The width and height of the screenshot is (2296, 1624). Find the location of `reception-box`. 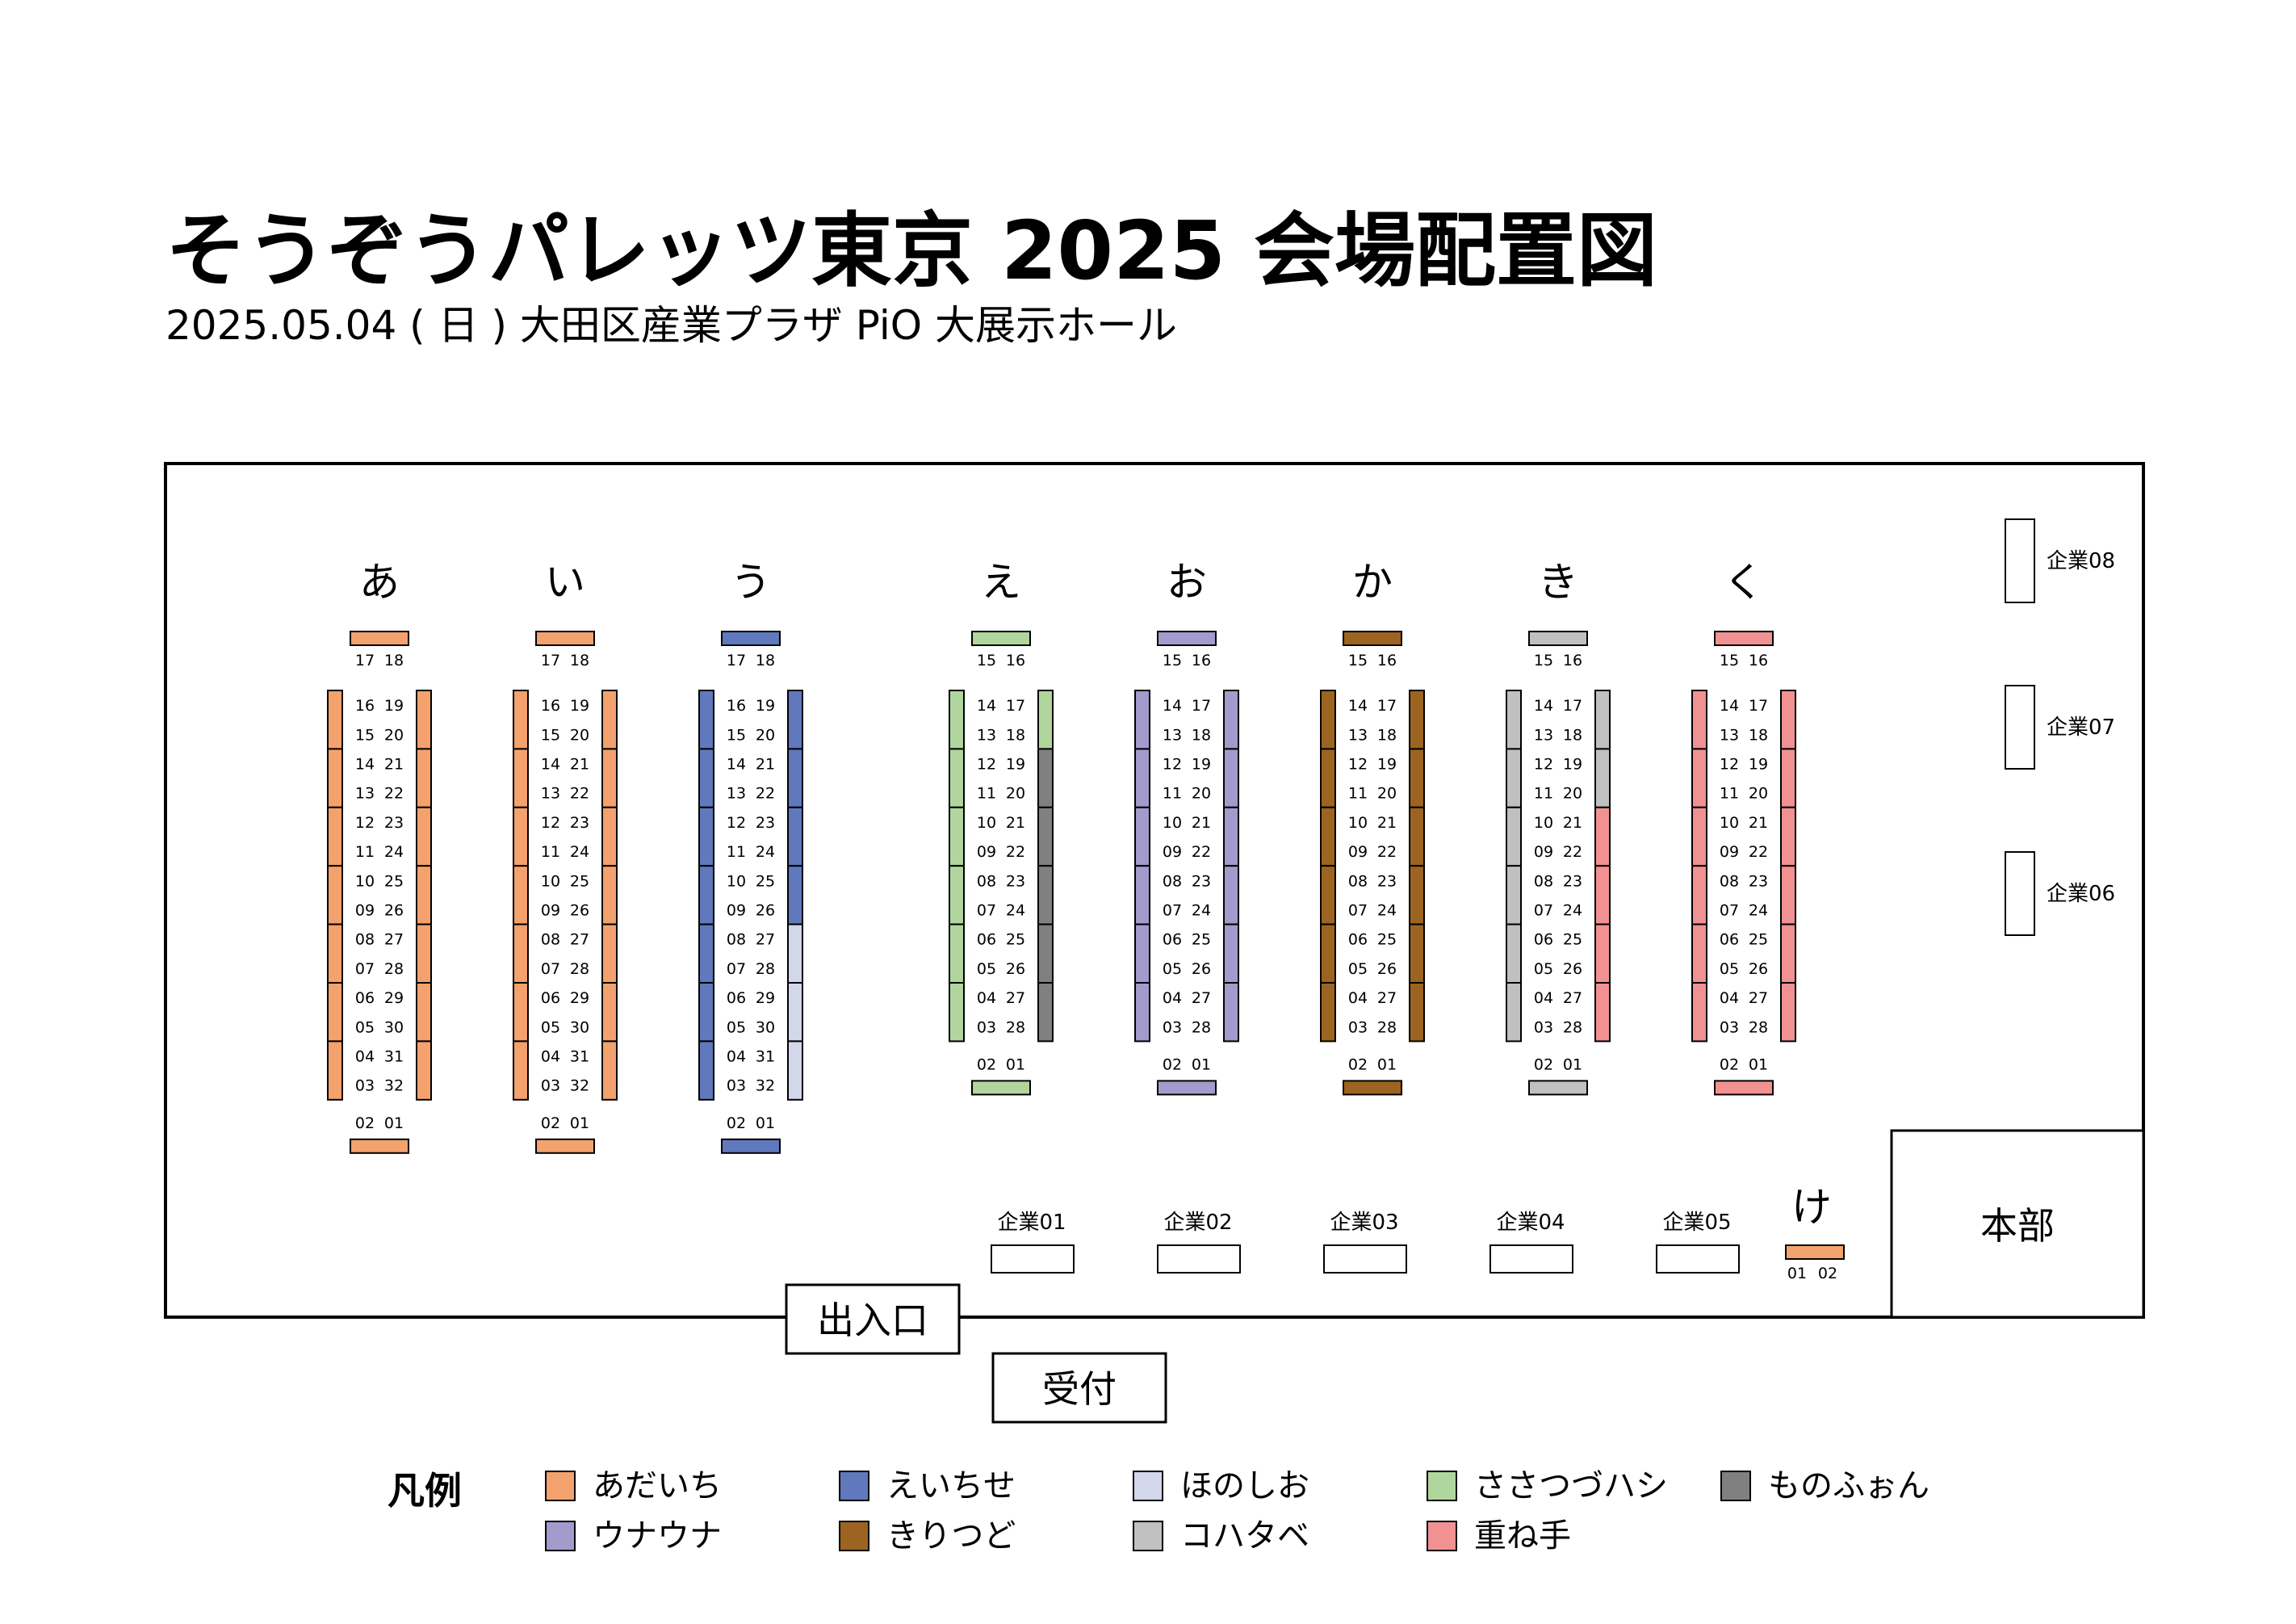

reception-box is located at coordinates (1079, 1388).